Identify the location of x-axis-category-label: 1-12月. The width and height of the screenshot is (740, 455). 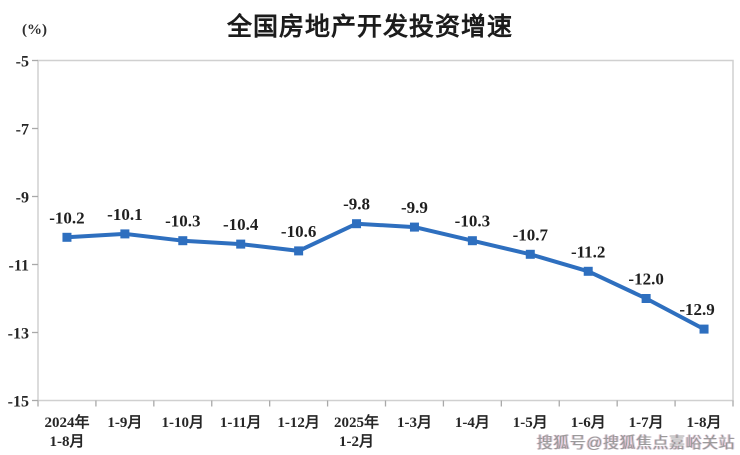
(298, 422).